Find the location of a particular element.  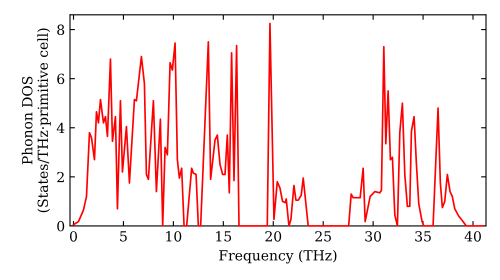

x-tick-label: 5 is located at coordinates (123, 236).